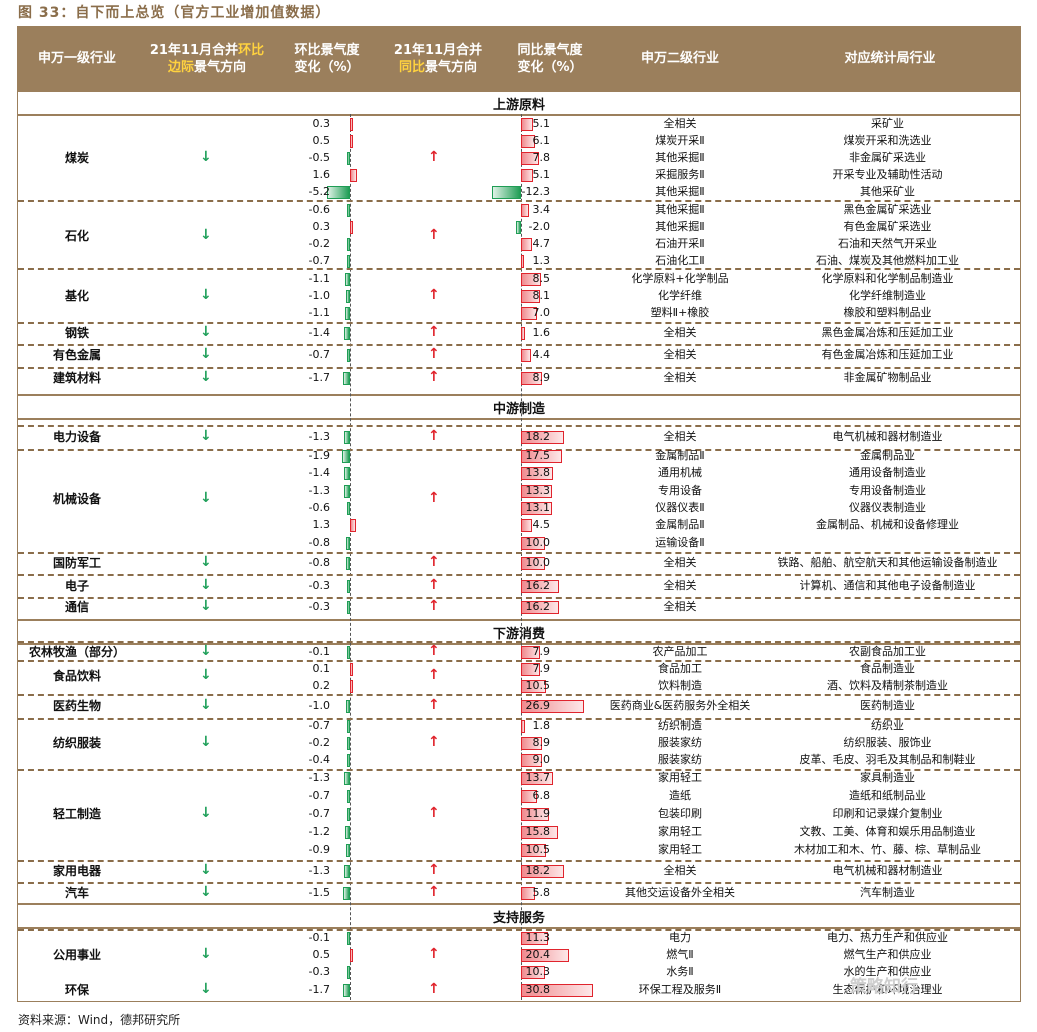 This screenshot has height=1032, width=1037. What do you see at coordinates (538, 507) in the screenshot?
I see `yoy-change-value: 13.1` at bounding box center [538, 507].